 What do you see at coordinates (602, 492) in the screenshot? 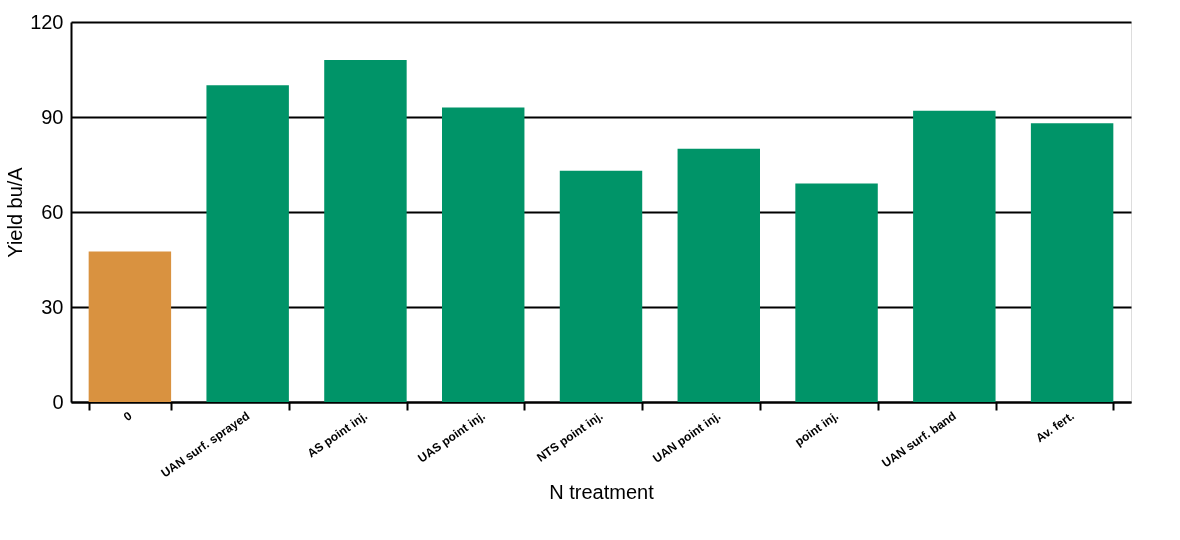
I see `x-axis-title: N treatment` at bounding box center [602, 492].